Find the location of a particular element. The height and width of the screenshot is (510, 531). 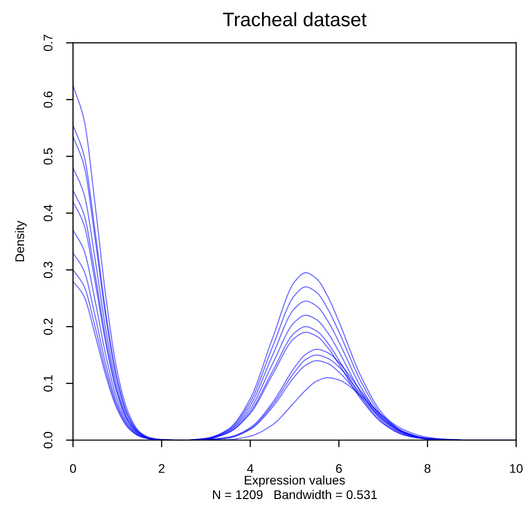

y-tick-label: 0.1 is located at coordinates (48, 383).